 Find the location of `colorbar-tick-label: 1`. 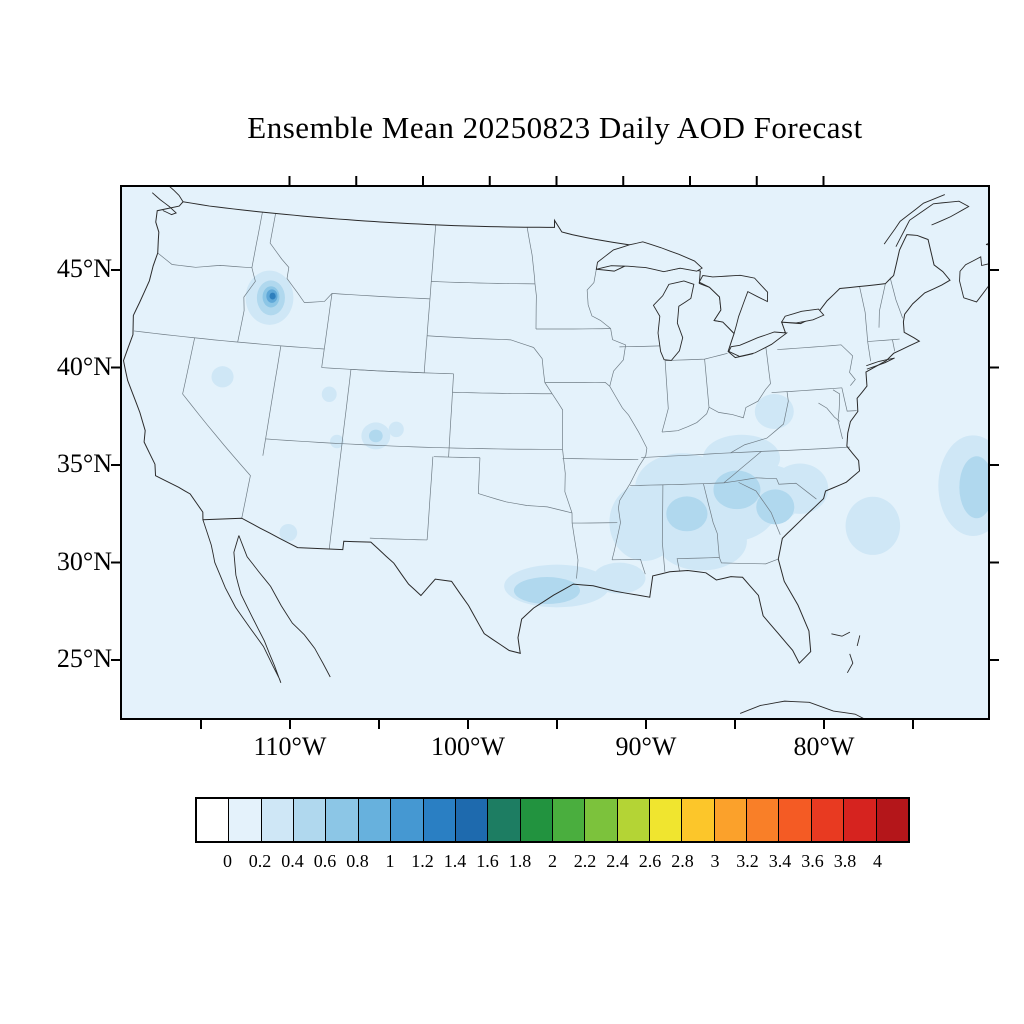

colorbar-tick-label: 1 is located at coordinates (390, 861).